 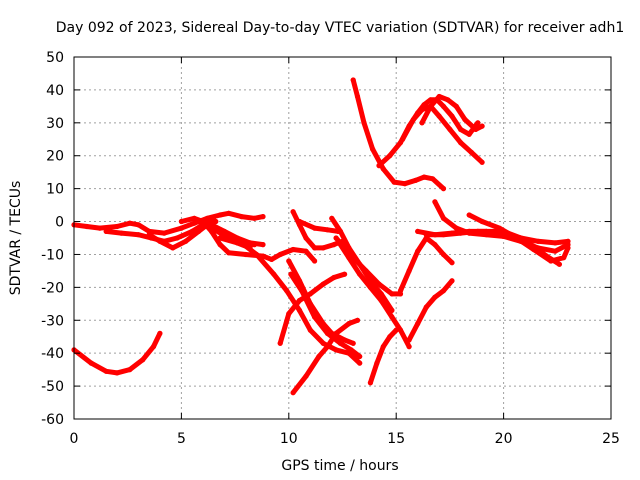 What do you see at coordinates (55, 91) in the screenshot?
I see `y-tick-label: 40` at bounding box center [55, 91].